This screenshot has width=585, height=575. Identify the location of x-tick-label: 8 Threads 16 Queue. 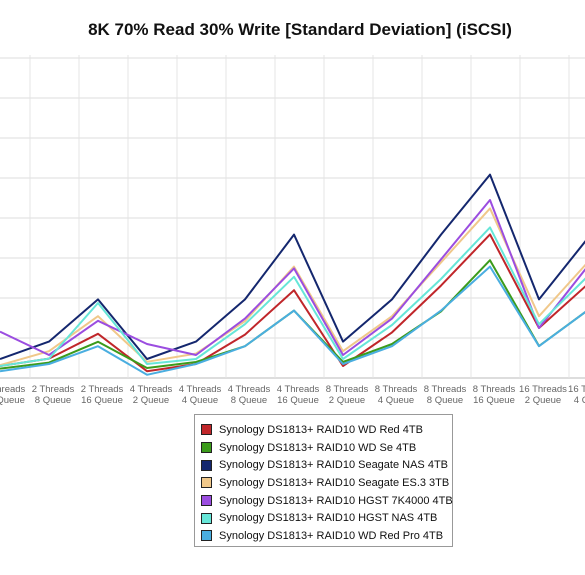
(494, 395).